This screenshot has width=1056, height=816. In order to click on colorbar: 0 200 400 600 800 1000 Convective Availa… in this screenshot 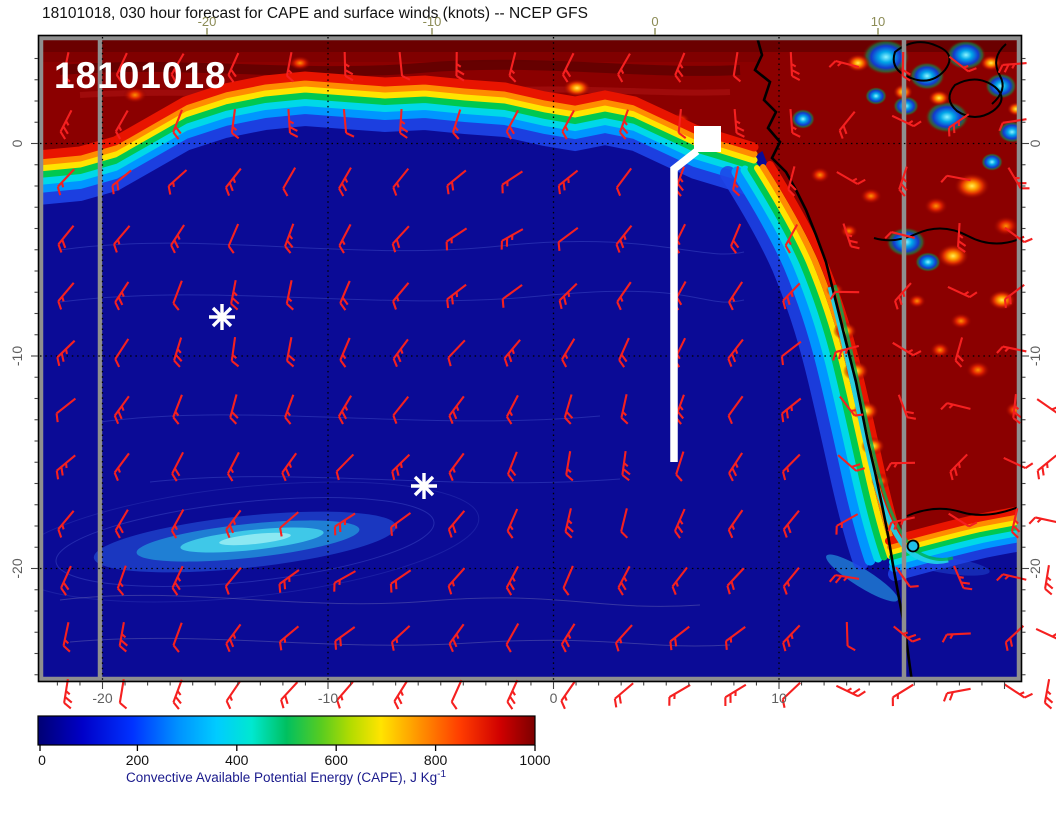, I will do `click(294, 750)`.